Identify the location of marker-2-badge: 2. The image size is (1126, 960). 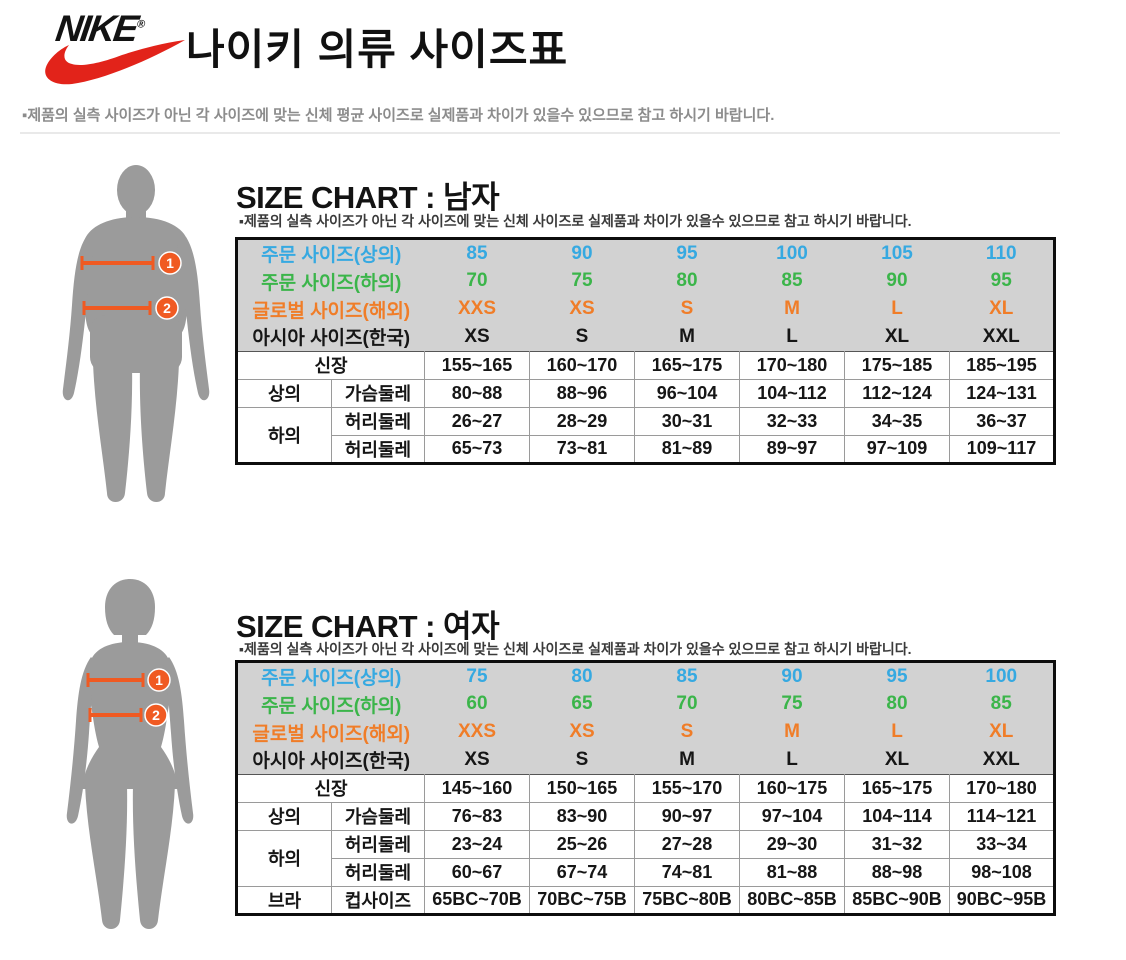
(156, 715).